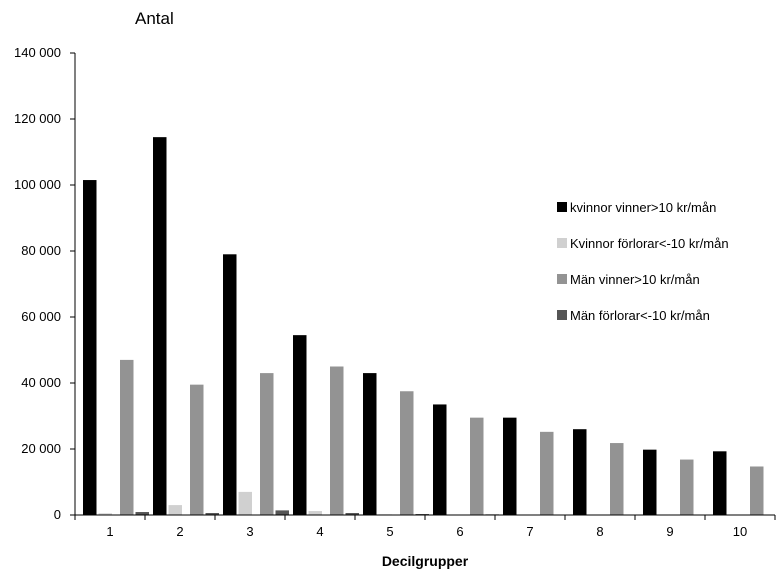 The width and height of the screenshot is (781, 578). I want to click on x-tick-label: 5, so click(389, 531).